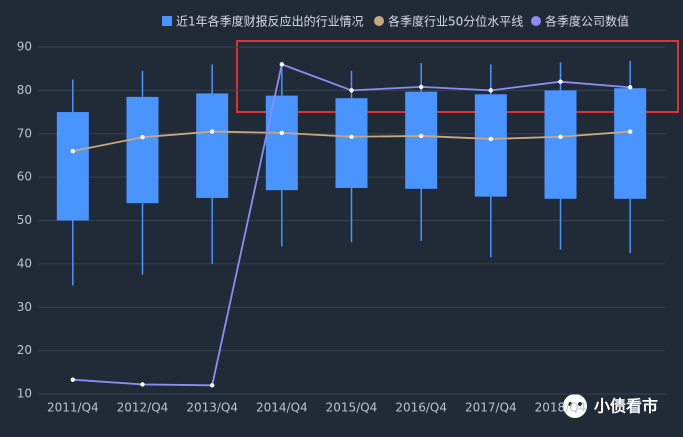 The width and height of the screenshot is (683, 437). Describe the element at coordinates (24, 307) in the screenshot. I see `y-tick-label: 30` at that location.